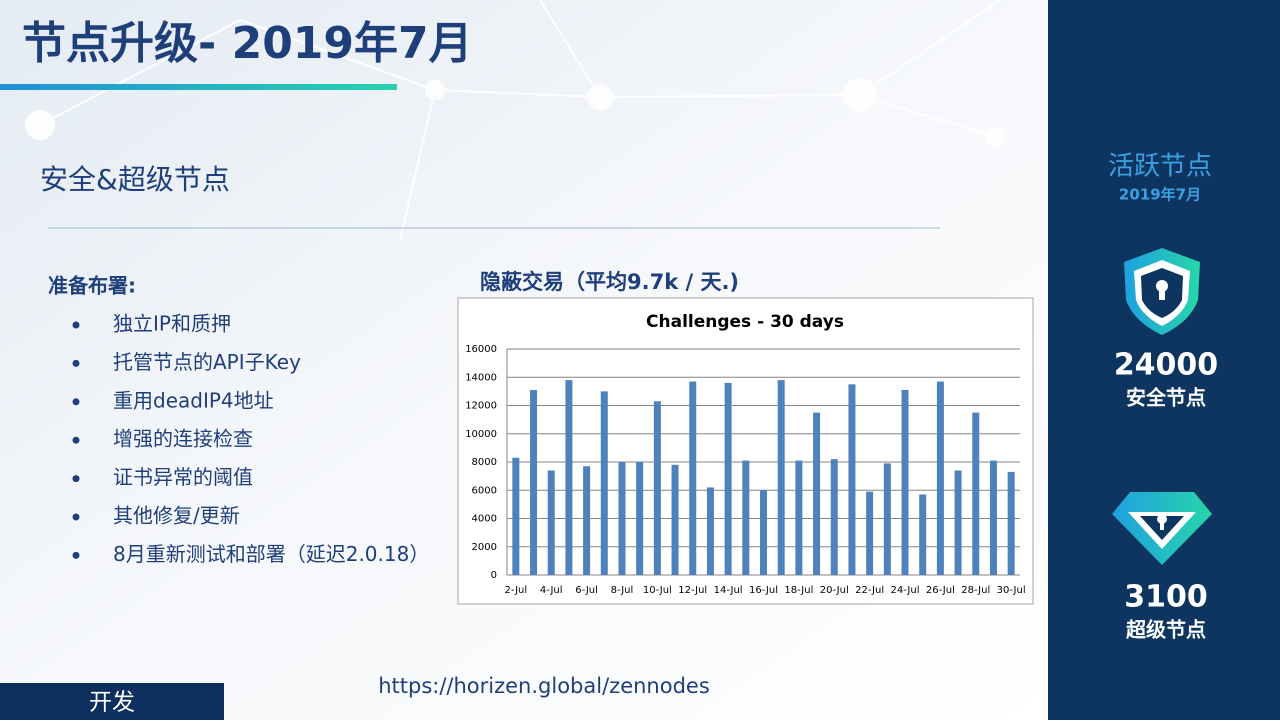 The height and width of the screenshot is (724, 1280). What do you see at coordinates (905, 590) in the screenshot?
I see `x-tick-label: 24-Jul` at bounding box center [905, 590].